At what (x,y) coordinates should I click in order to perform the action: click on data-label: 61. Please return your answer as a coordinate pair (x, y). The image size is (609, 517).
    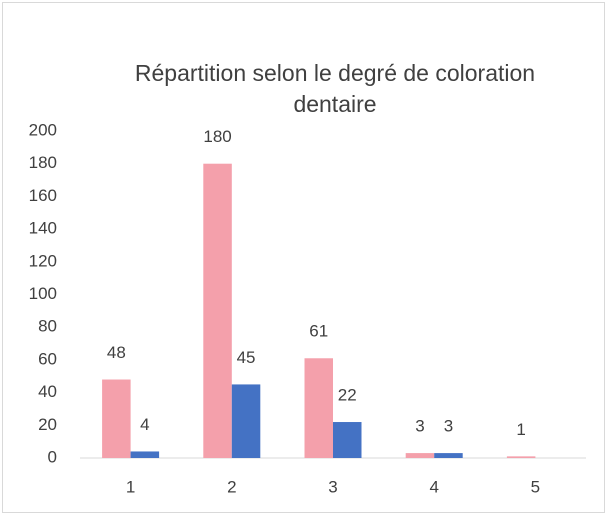
    Looking at the image, I should click on (318, 331).